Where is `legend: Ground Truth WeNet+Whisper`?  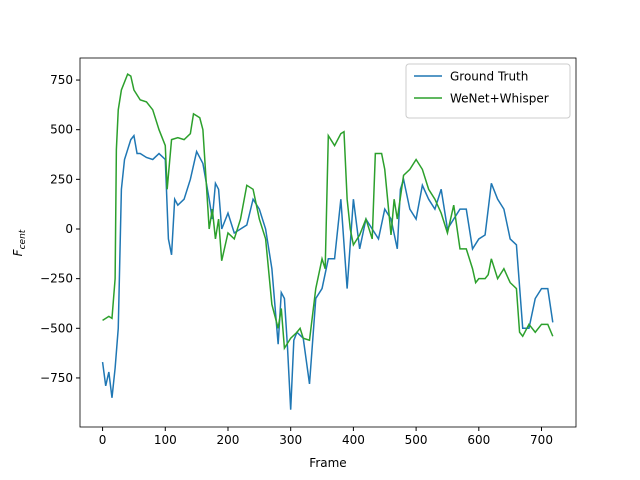
legend: Ground Truth WeNet+Whisper is located at coordinates (488, 91).